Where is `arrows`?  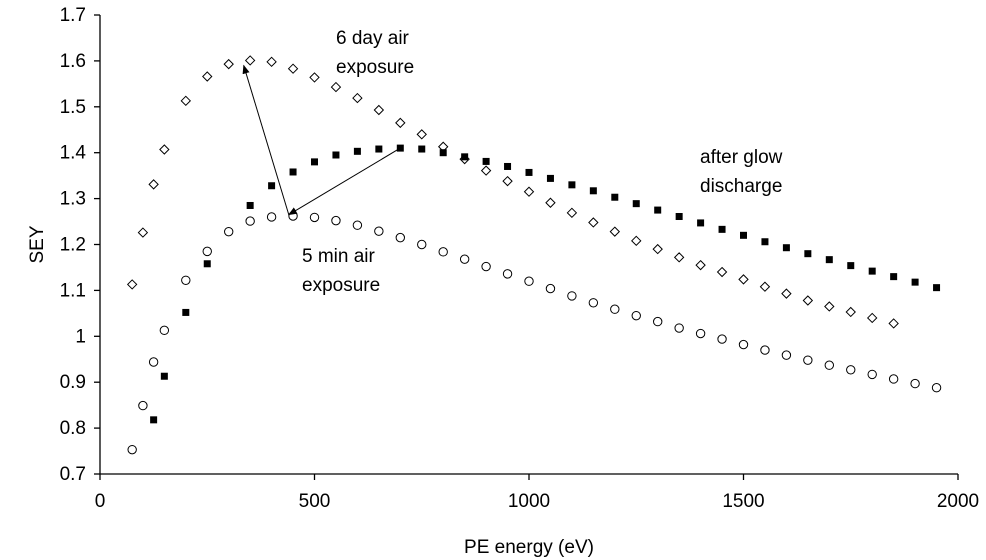
arrows is located at coordinates (321, 140).